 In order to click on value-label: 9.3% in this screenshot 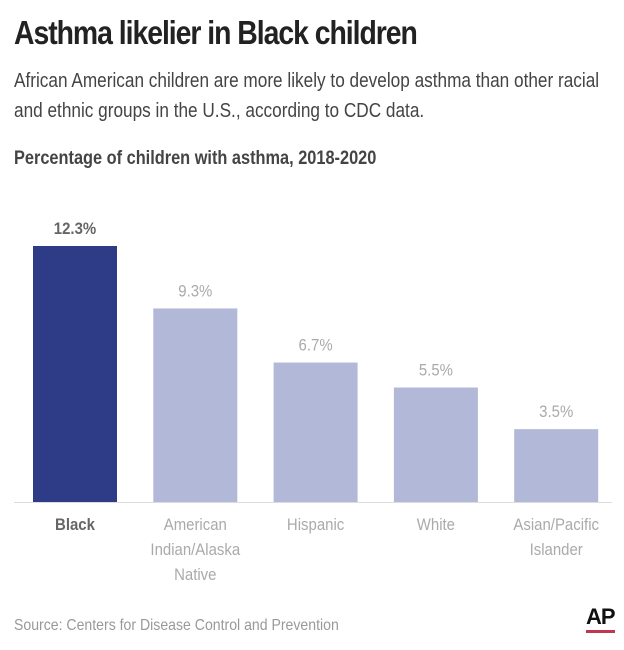, I will do `click(195, 292)`.